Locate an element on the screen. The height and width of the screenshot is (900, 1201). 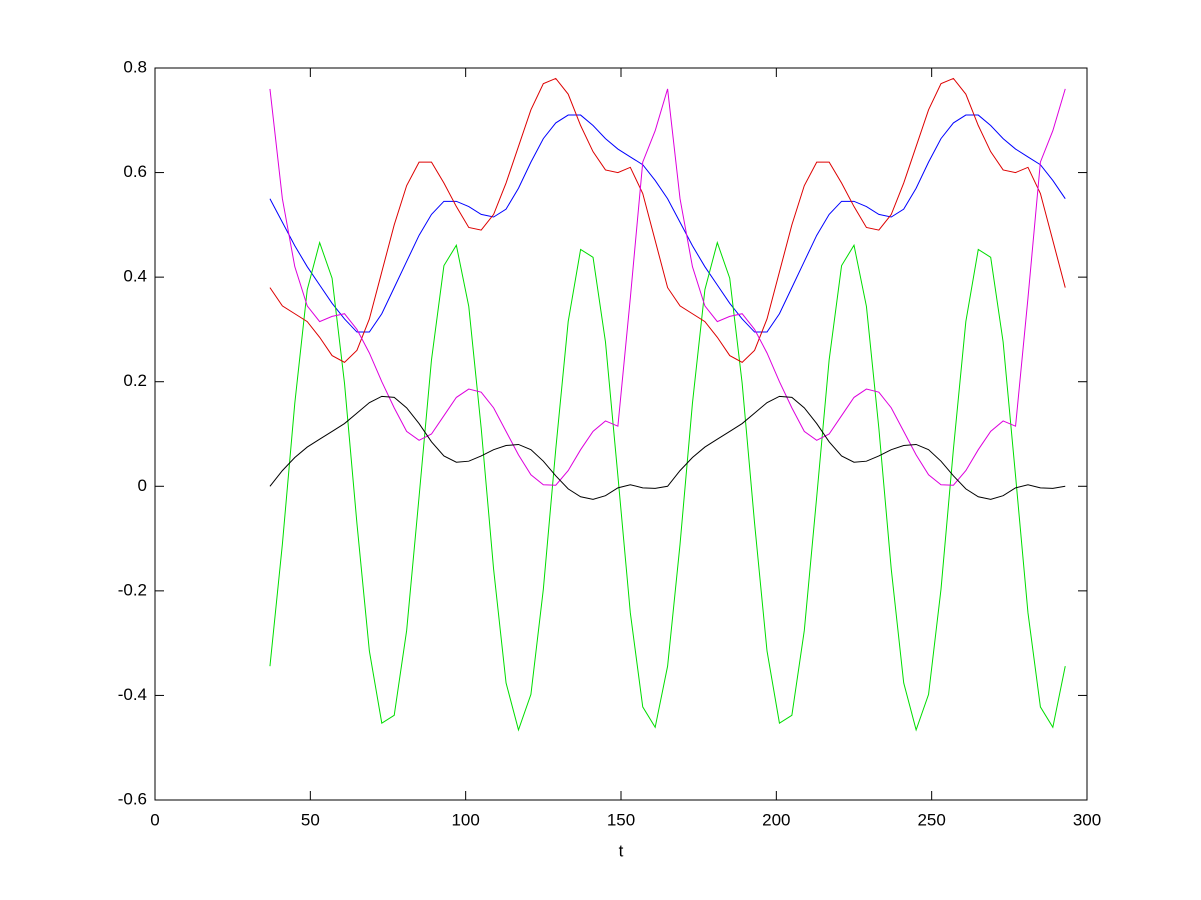
x-tick-label: 50 is located at coordinates (310, 819).